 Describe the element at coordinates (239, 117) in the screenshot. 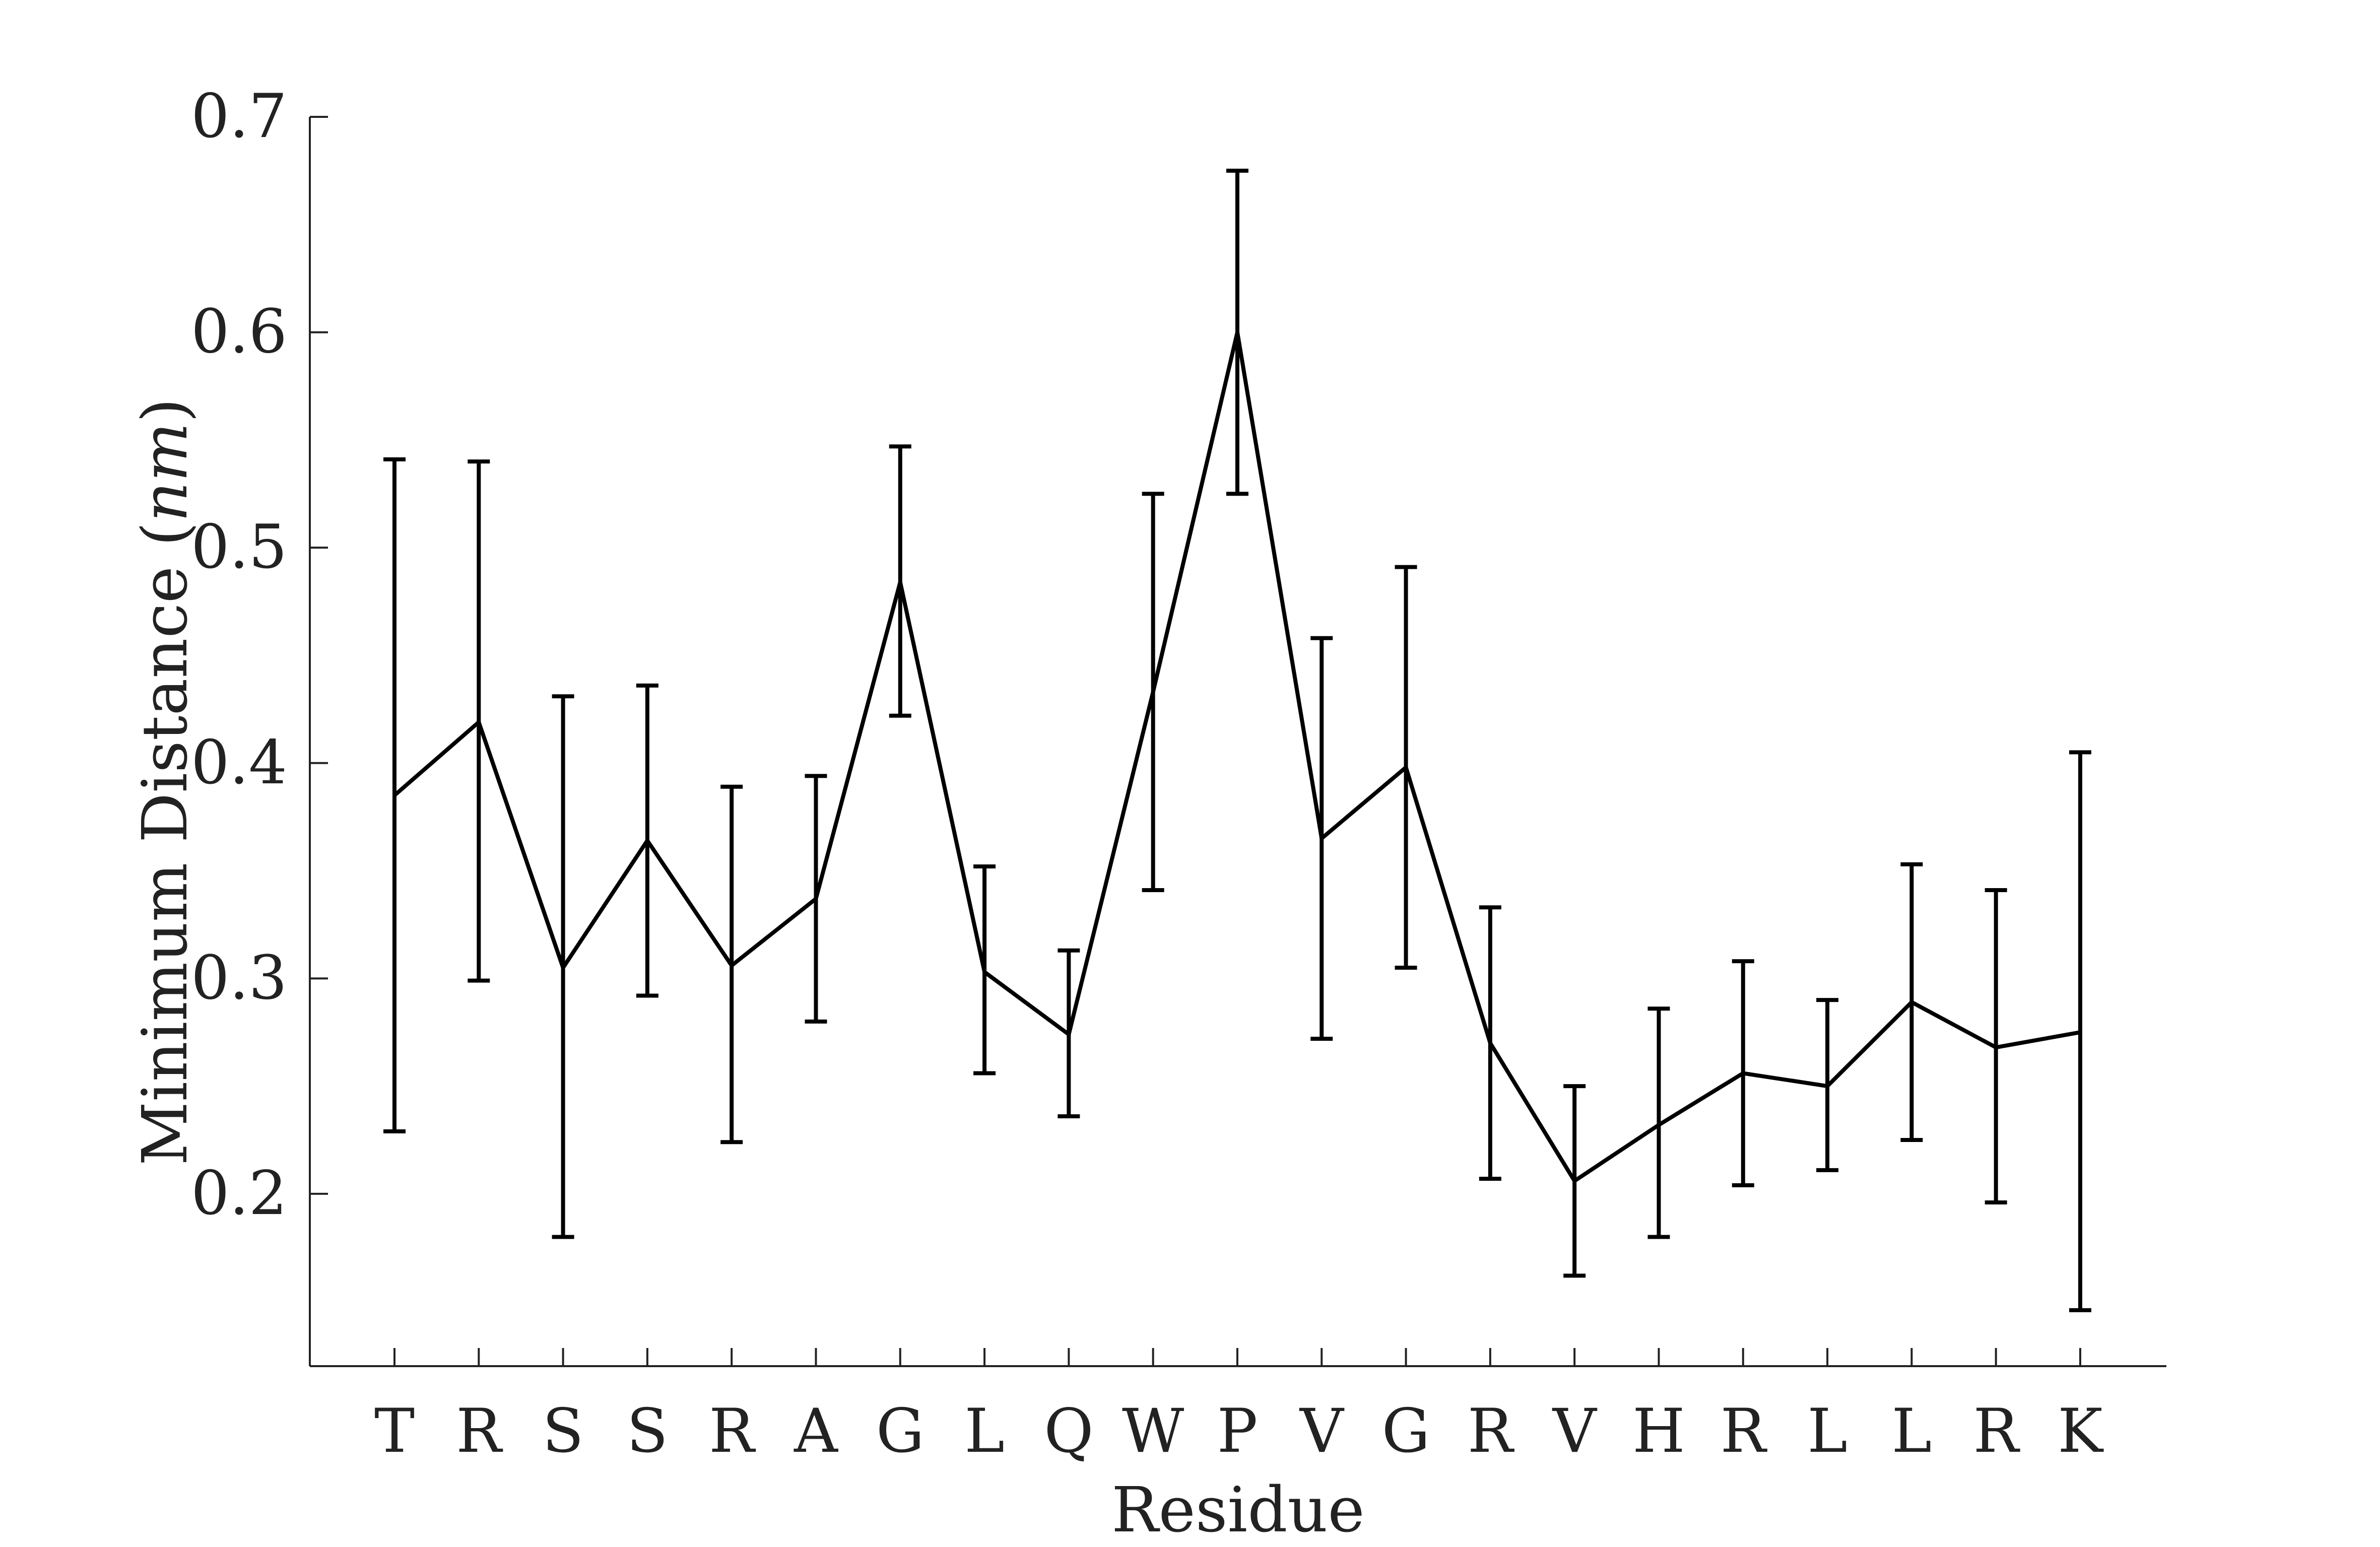

I see `y-tick-label: 0.7` at that location.